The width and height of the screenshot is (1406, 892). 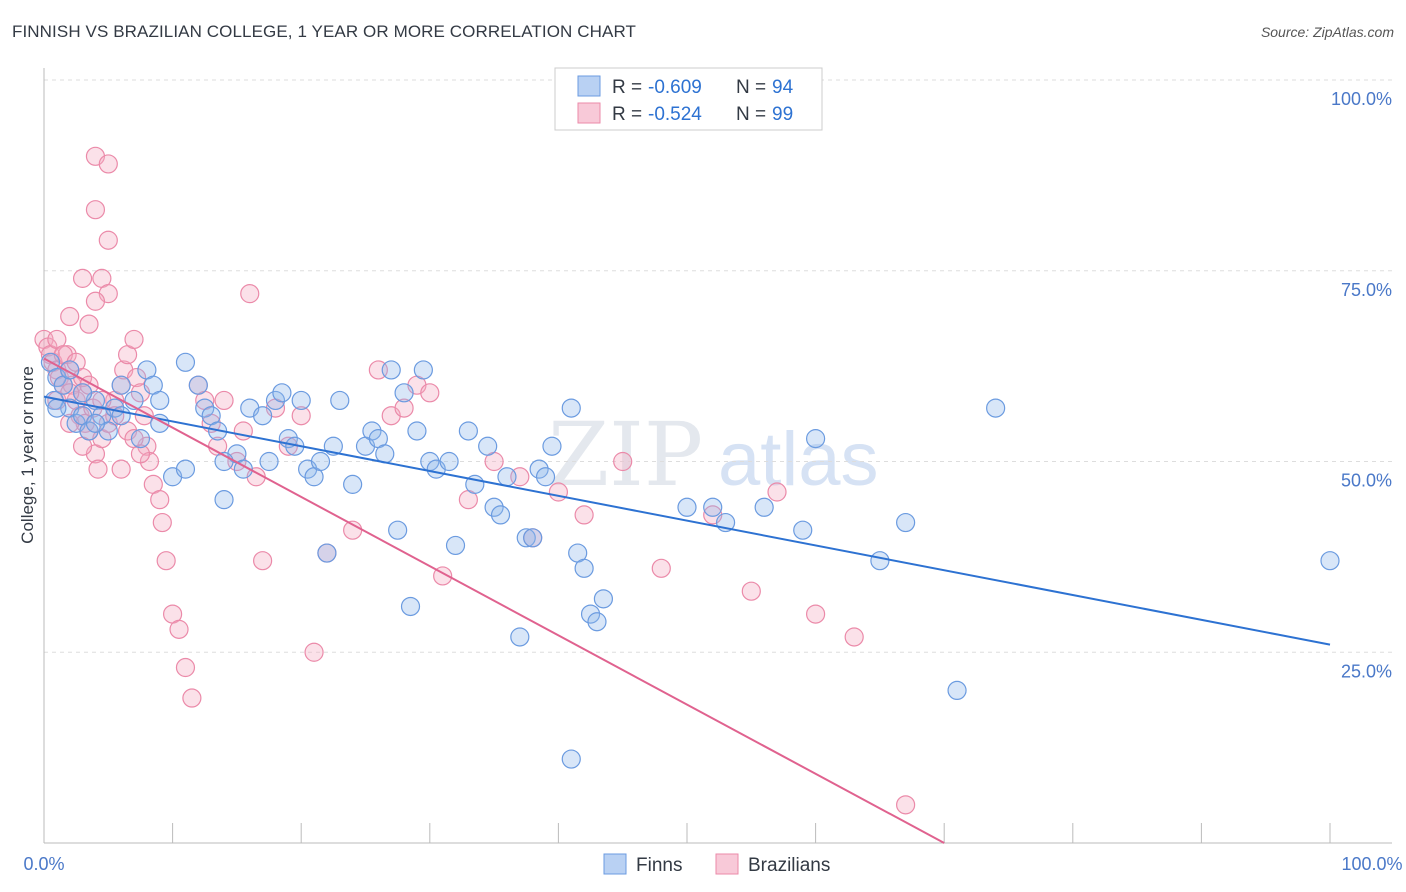 I want to click on y-tick-label-100: 100.0%, so click(x=1361, y=99).